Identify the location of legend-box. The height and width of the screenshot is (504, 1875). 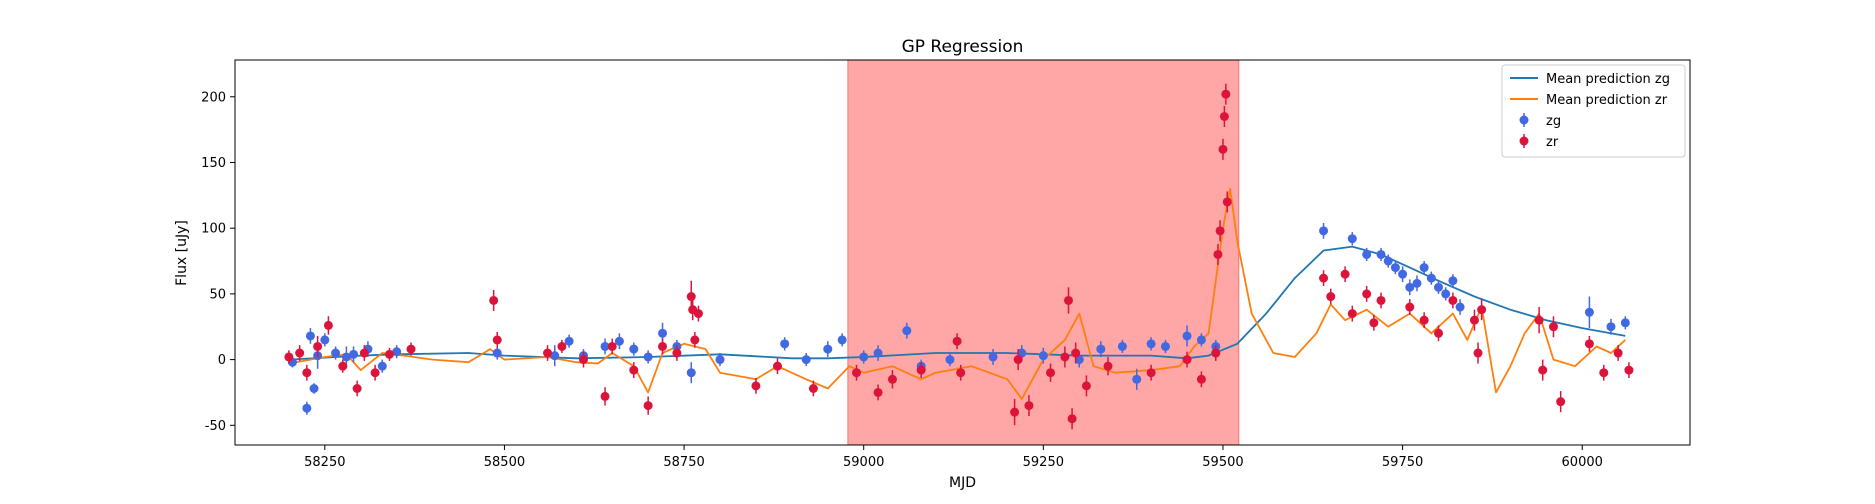
(1593, 111).